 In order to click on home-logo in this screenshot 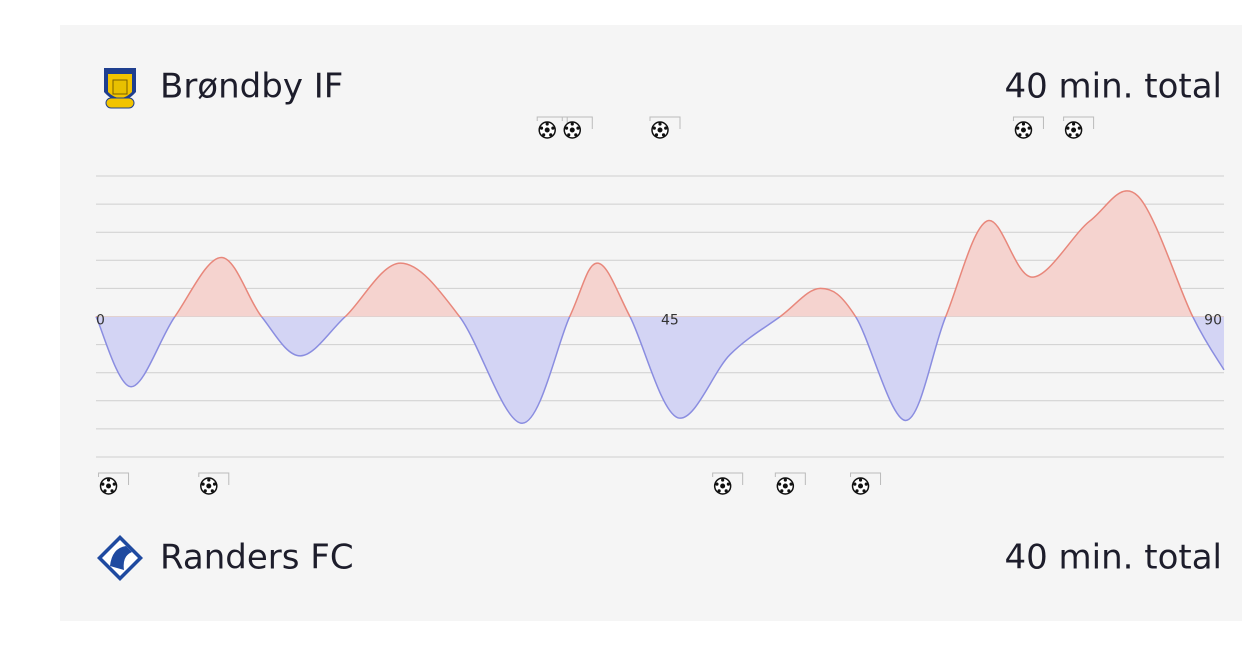, I will do `click(120, 88)`.